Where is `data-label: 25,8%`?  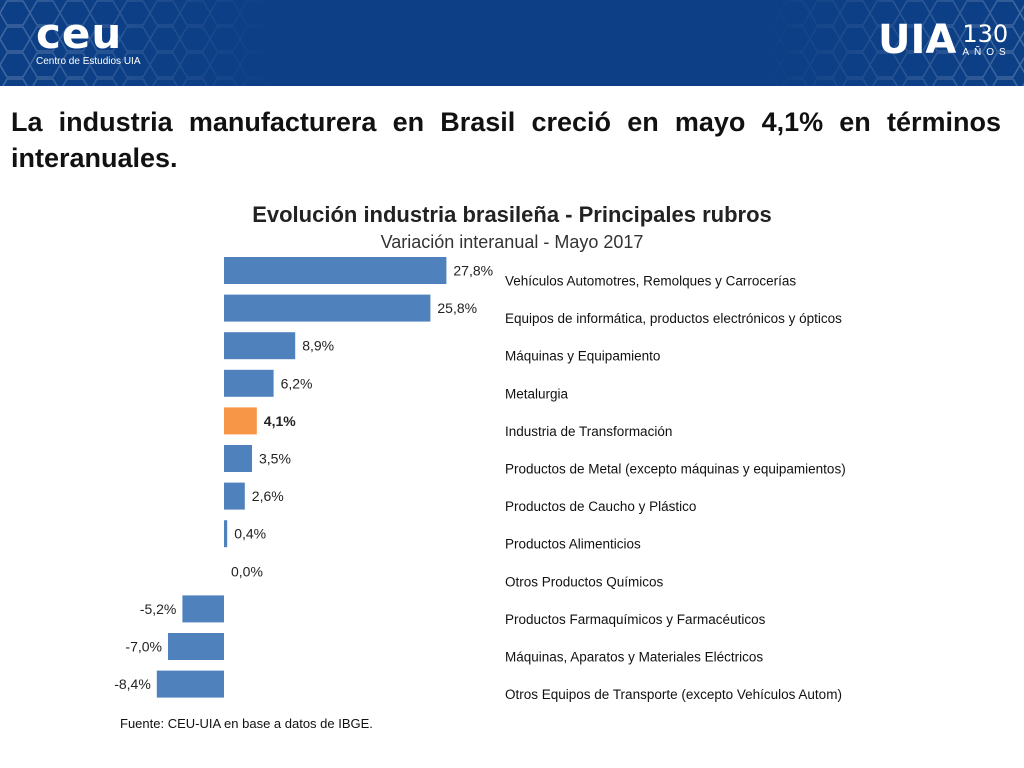
data-label: 25,8% is located at coordinates (457, 308).